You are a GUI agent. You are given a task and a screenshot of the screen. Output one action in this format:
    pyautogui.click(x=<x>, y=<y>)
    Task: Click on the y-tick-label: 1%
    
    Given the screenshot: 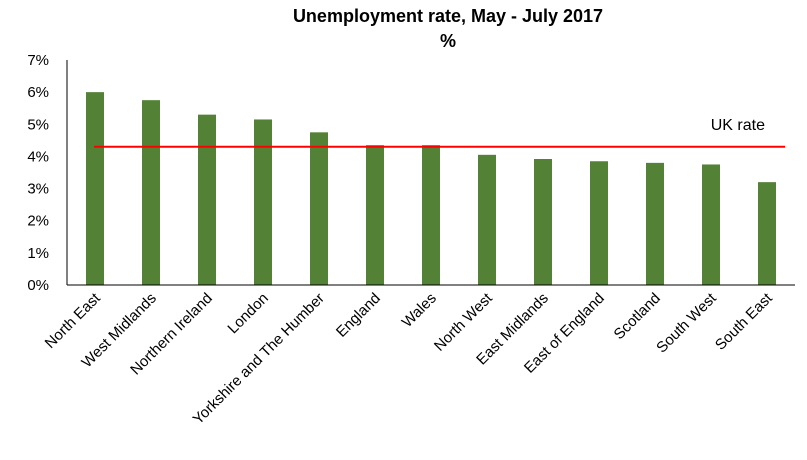 What is the action you would take?
    pyautogui.click(x=38, y=253)
    